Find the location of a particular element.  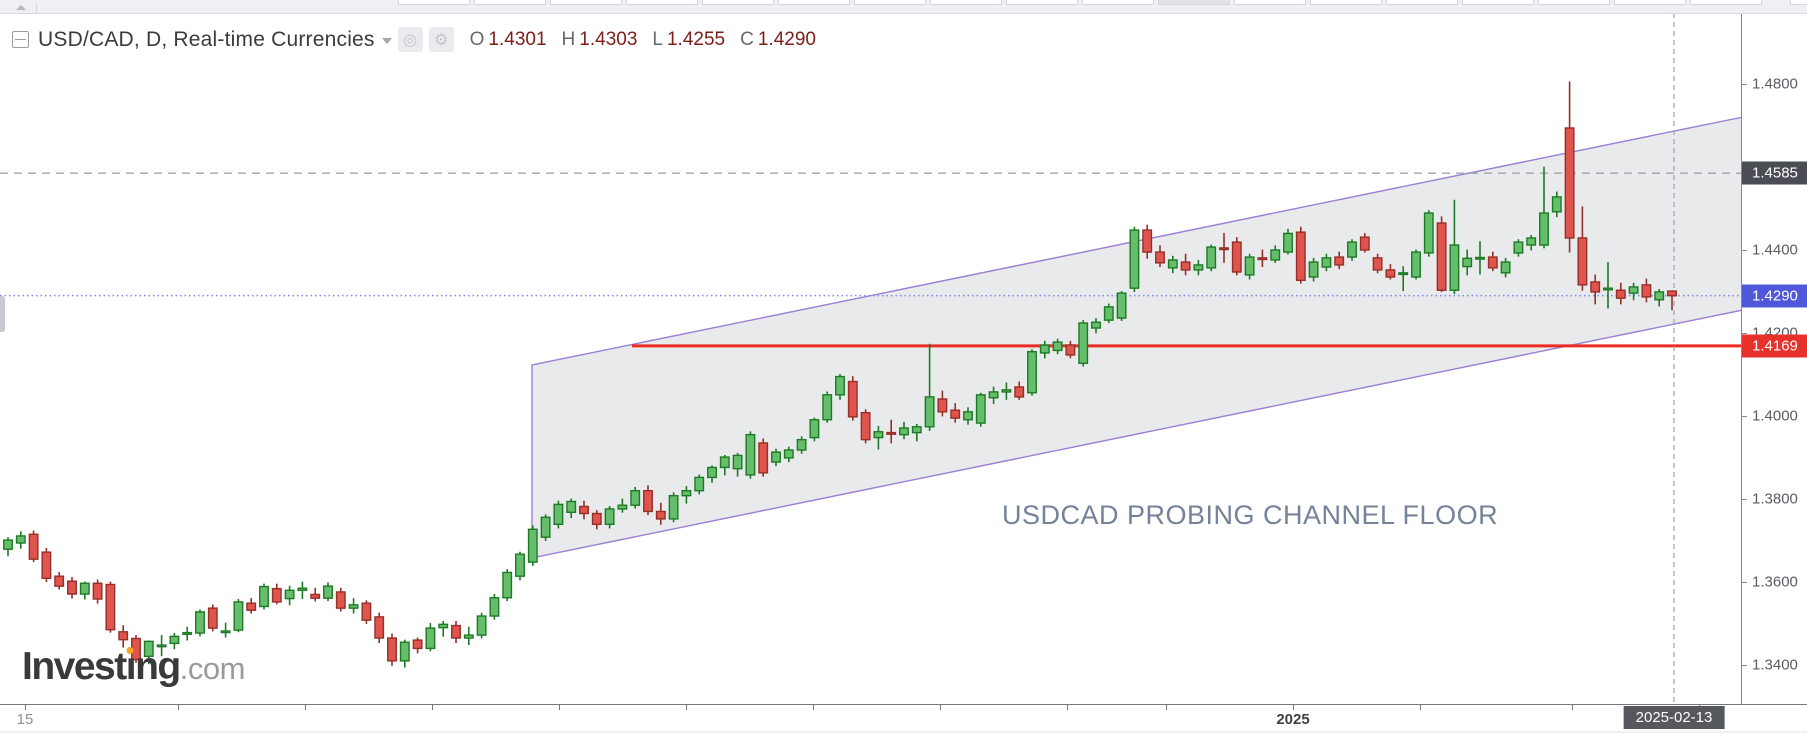

level-price-badge: 1.4585 is located at coordinates (1774, 173).